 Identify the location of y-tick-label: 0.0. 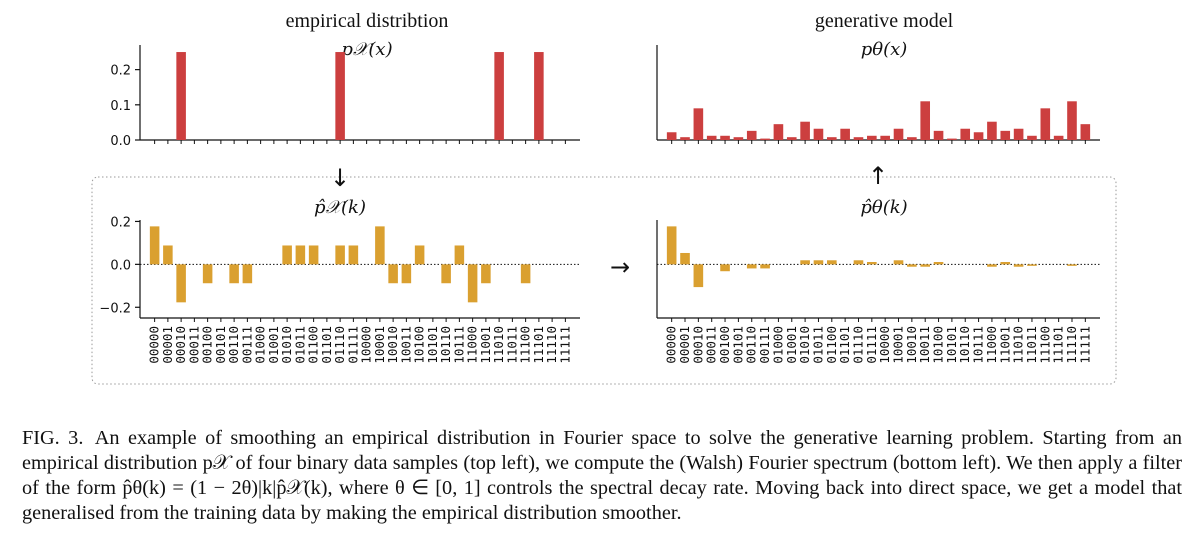
(120, 141).